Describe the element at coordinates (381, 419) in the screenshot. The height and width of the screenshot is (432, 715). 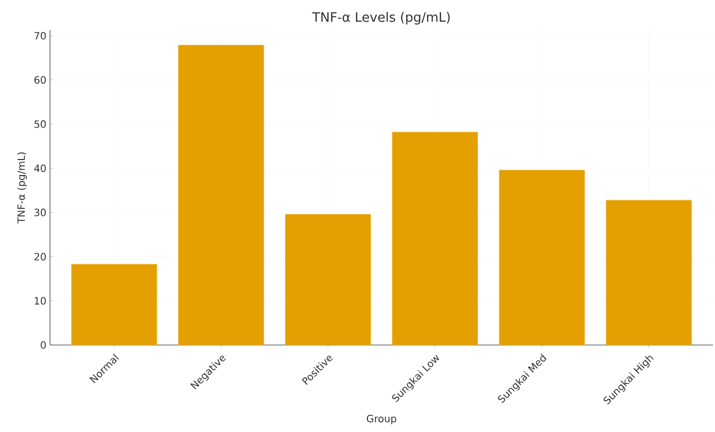
I see `x-axis-title: Group` at that location.